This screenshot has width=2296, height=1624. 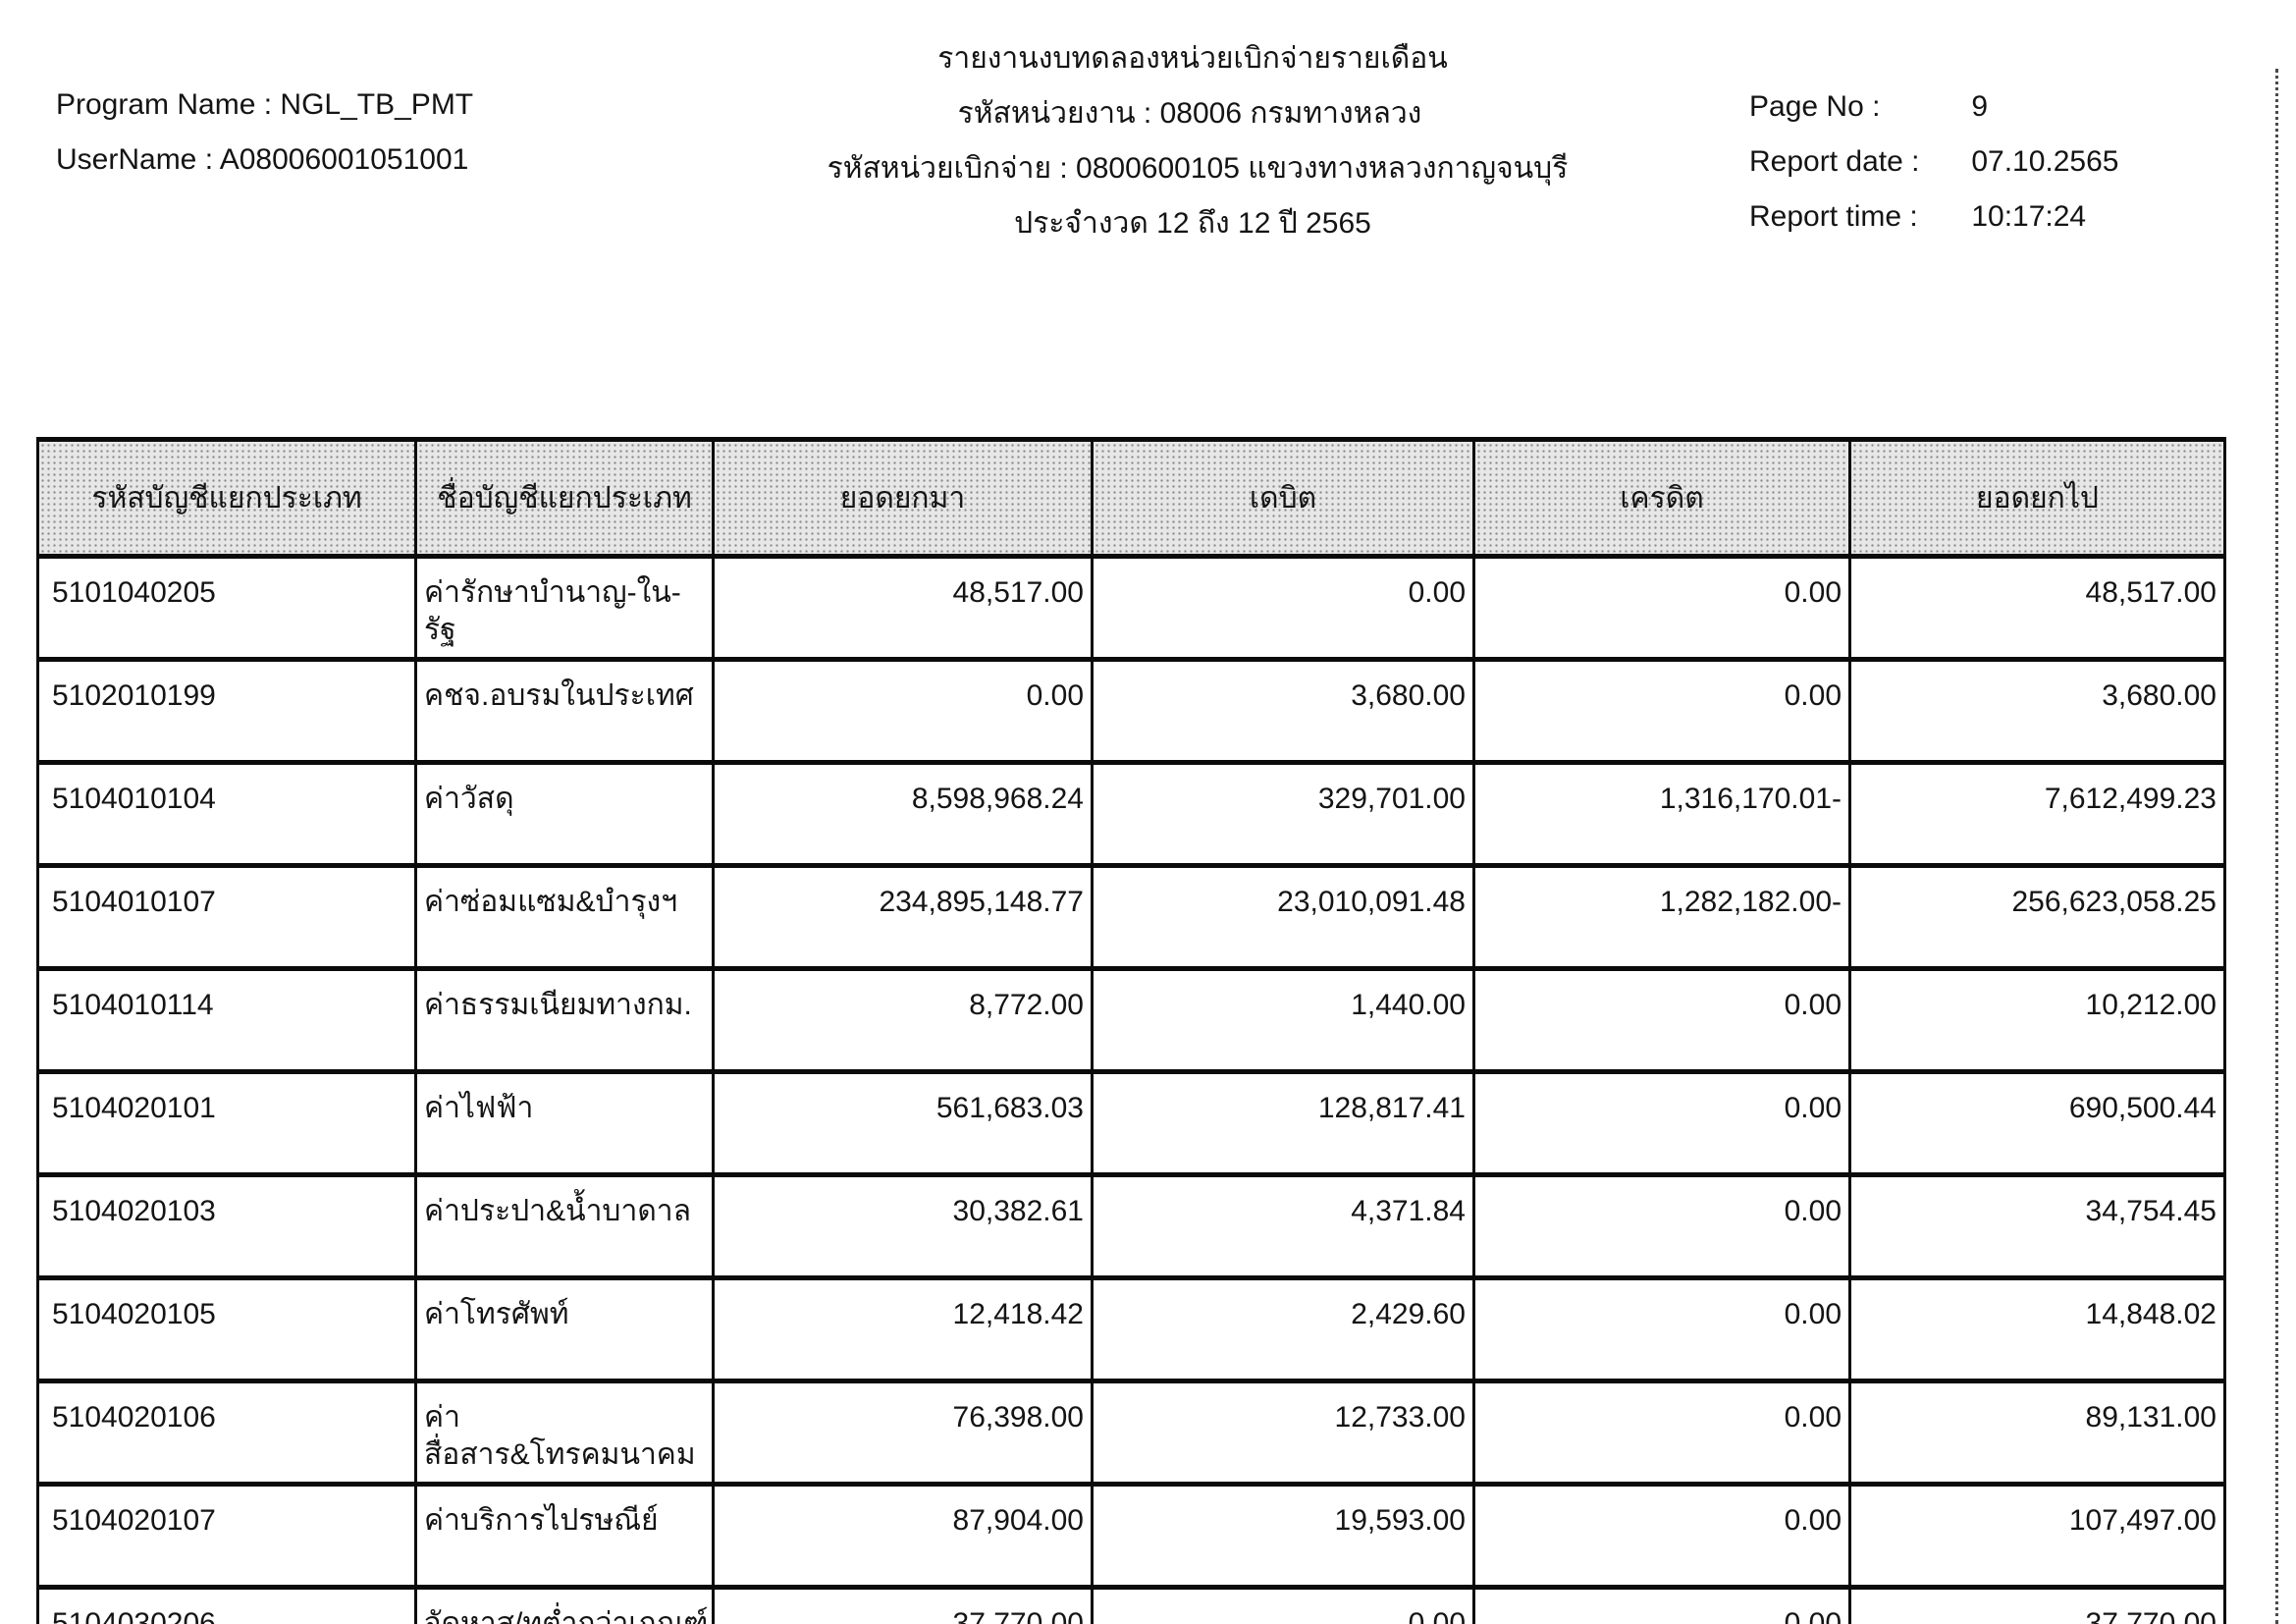 I want to click on table-cell: ค่าวัสดุ, so click(x=564, y=814).